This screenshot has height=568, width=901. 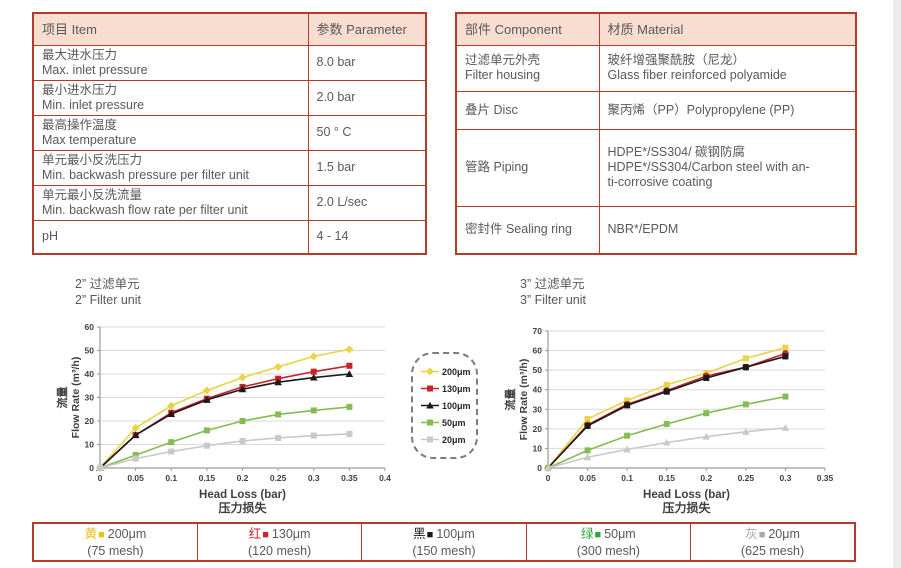 I want to click on mesh-label: (300 mesh), so click(x=608, y=550).